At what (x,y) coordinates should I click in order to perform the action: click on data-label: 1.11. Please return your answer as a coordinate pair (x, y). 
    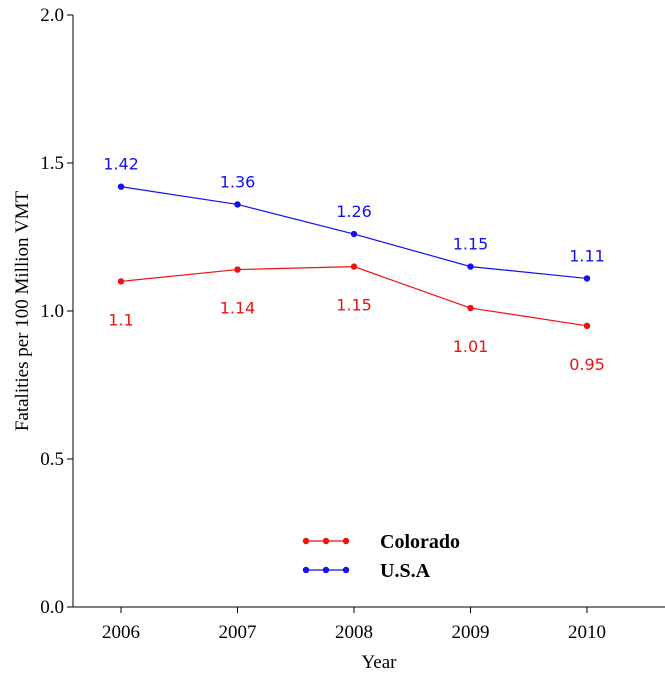
    Looking at the image, I should click on (587, 255).